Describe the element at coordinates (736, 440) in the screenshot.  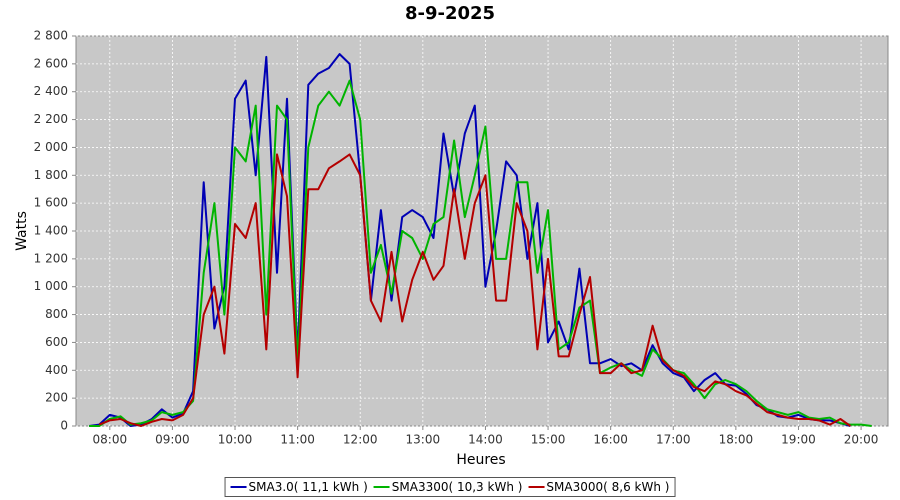
I see `x-tick-label: 18:00` at that location.